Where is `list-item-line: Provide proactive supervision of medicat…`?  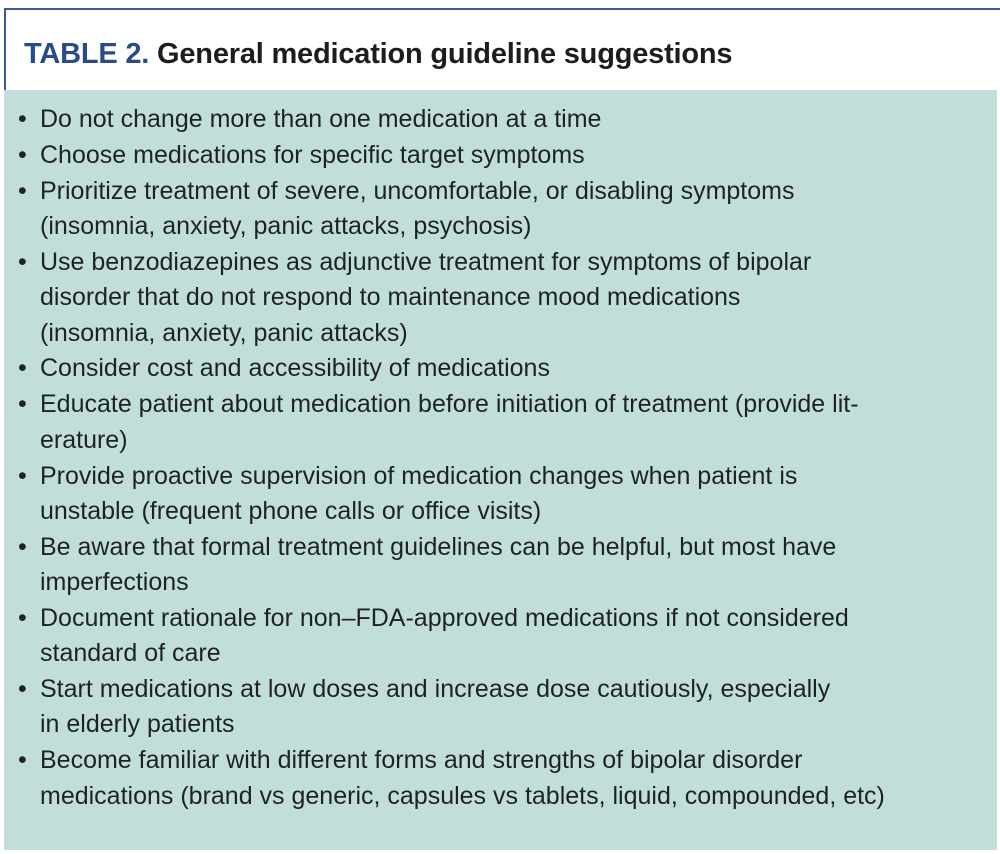
list-item-line: Provide proactive supervision of medicat… is located at coordinates (419, 475).